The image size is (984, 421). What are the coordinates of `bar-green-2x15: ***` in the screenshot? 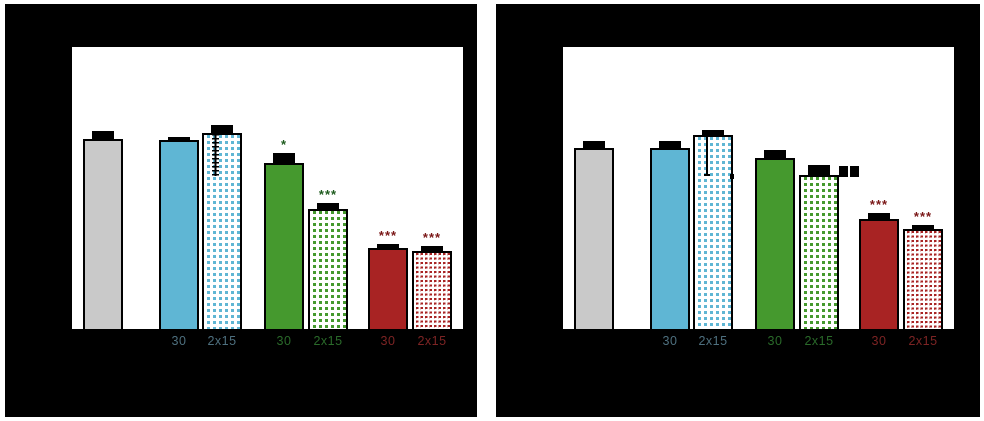 It's located at (328, 258).